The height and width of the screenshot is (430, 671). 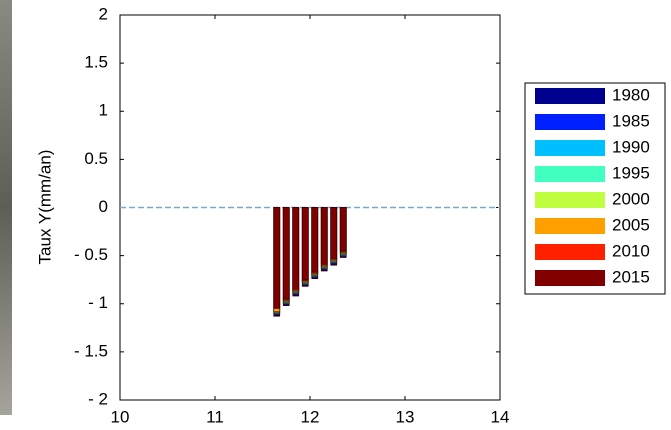 I want to click on y-tick-label: - 1.5, so click(x=91, y=350).